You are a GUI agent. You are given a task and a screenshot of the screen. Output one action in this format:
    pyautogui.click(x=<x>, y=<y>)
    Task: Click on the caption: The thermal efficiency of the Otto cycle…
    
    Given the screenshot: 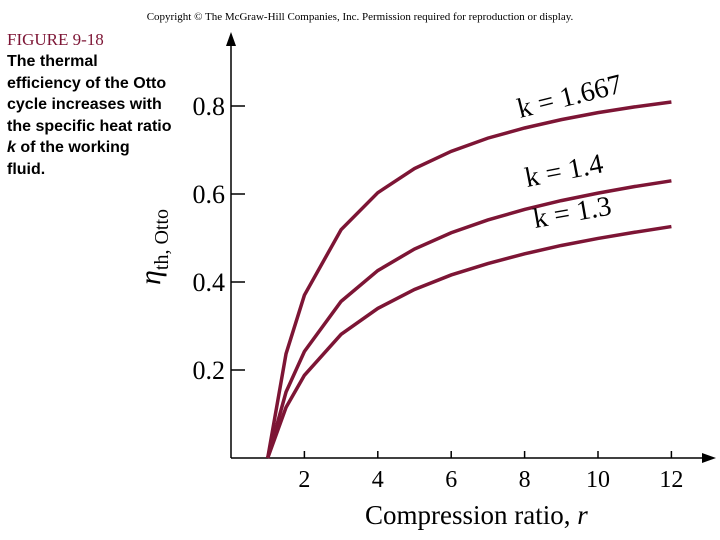 What is the action you would take?
    pyautogui.click(x=89, y=115)
    